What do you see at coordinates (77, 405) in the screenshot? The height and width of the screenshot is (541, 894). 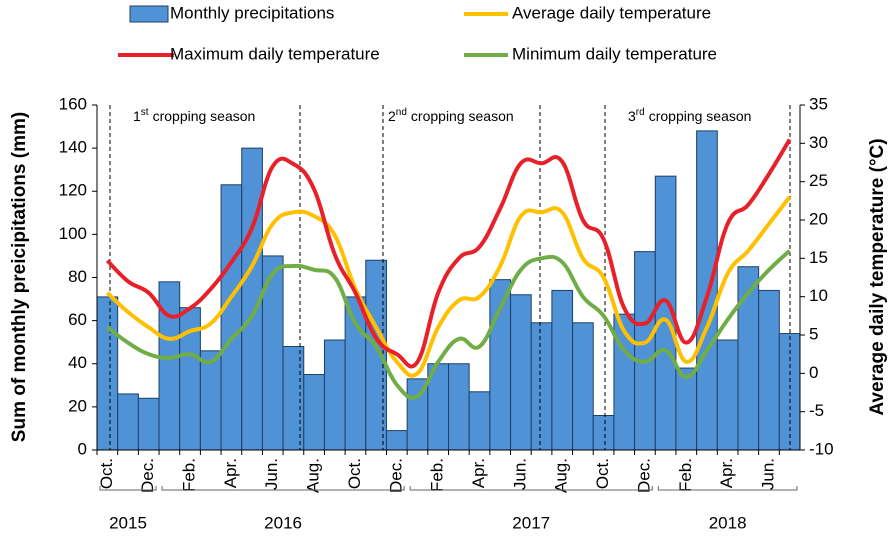 I see `y-tick-label: 20` at bounding box center [77, 405].